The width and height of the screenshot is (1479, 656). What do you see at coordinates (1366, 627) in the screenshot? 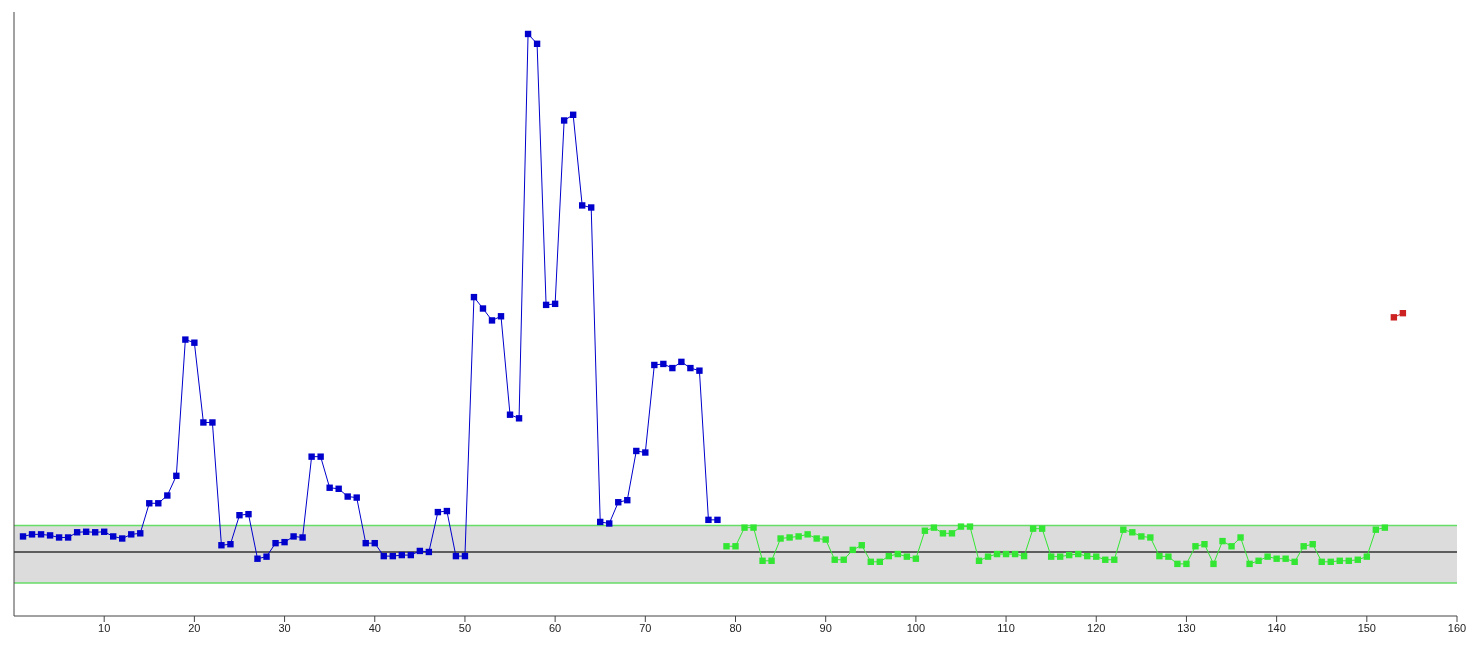
I see `x-tick-label: 150` at bounding box center [1366, 627].